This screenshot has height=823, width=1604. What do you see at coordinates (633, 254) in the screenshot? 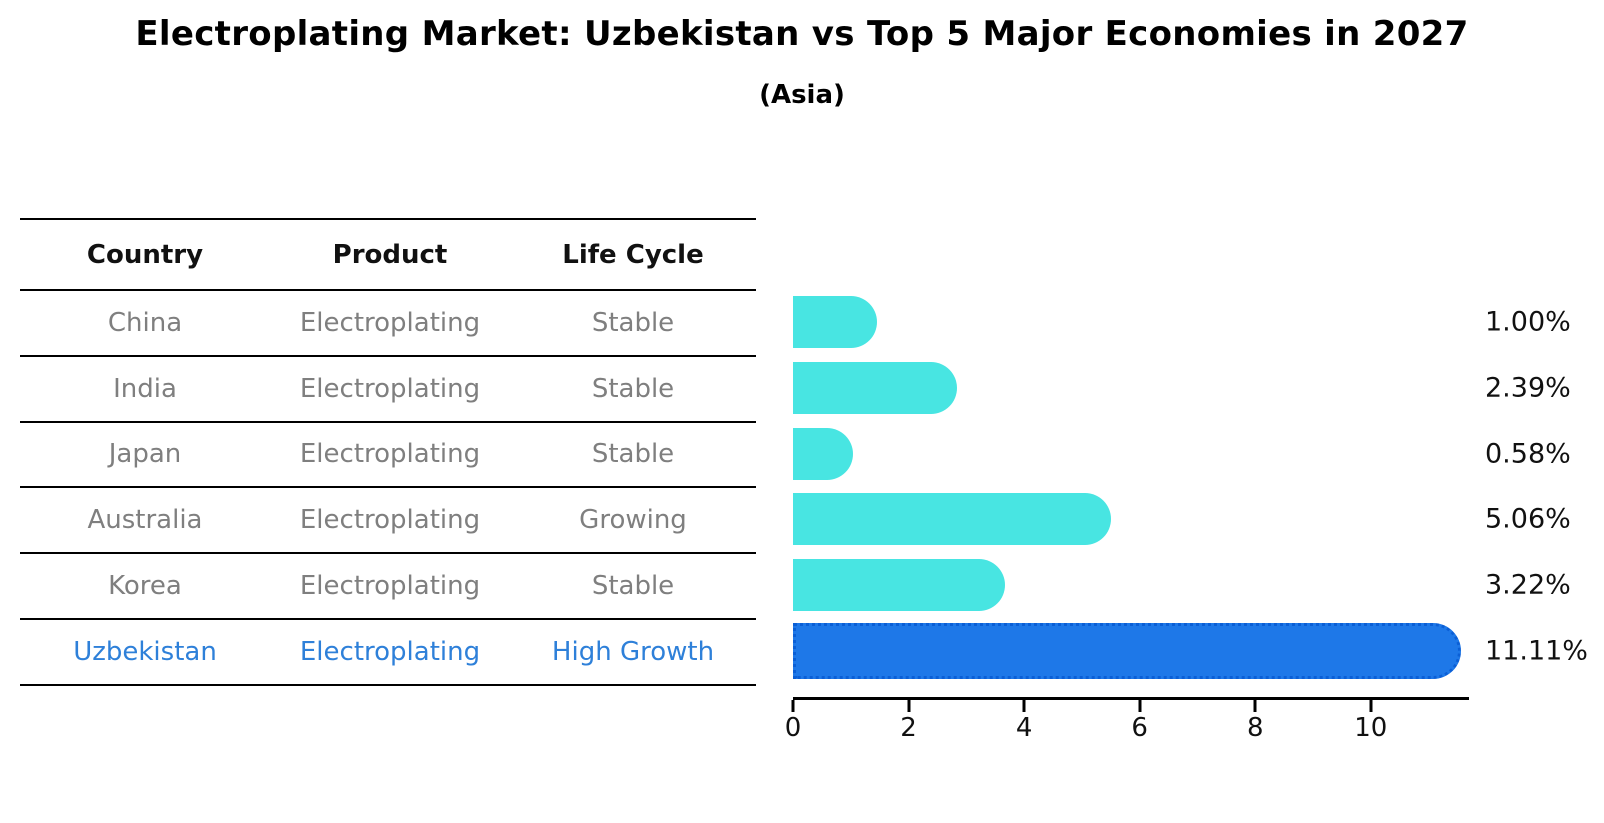
I see `column-header-life-cycle: Life Cycle` at bounding box center [633, 254].